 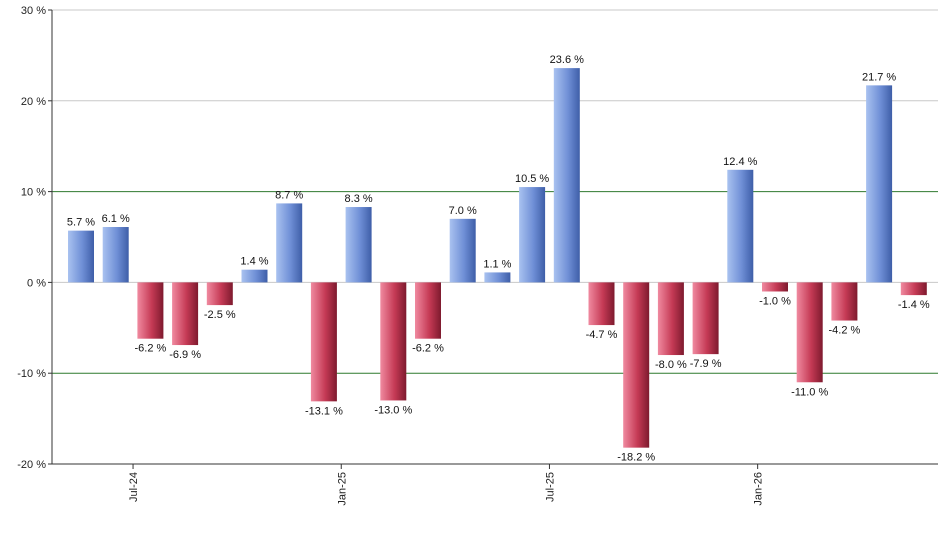 What do you see at coordinates (845, 331) in the screenshot?
I see `data-label: -4.2 %` at bounding box center [845, 331].